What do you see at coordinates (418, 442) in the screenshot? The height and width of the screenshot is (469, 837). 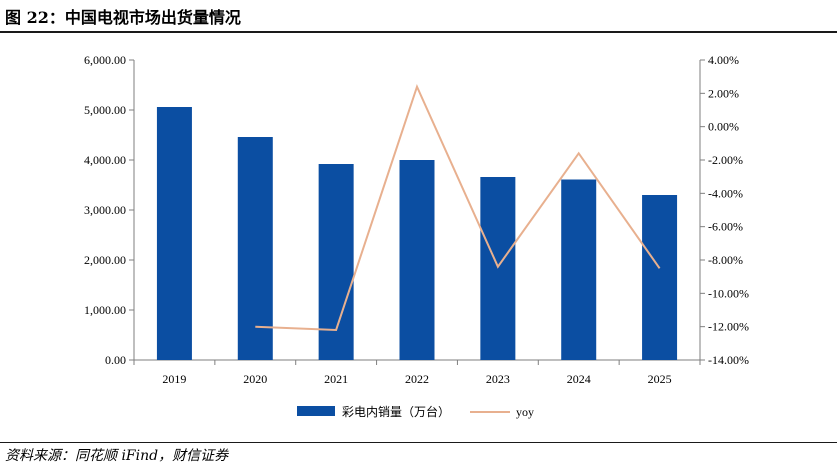 I see `source-rule` at bounding box center [418, 442].